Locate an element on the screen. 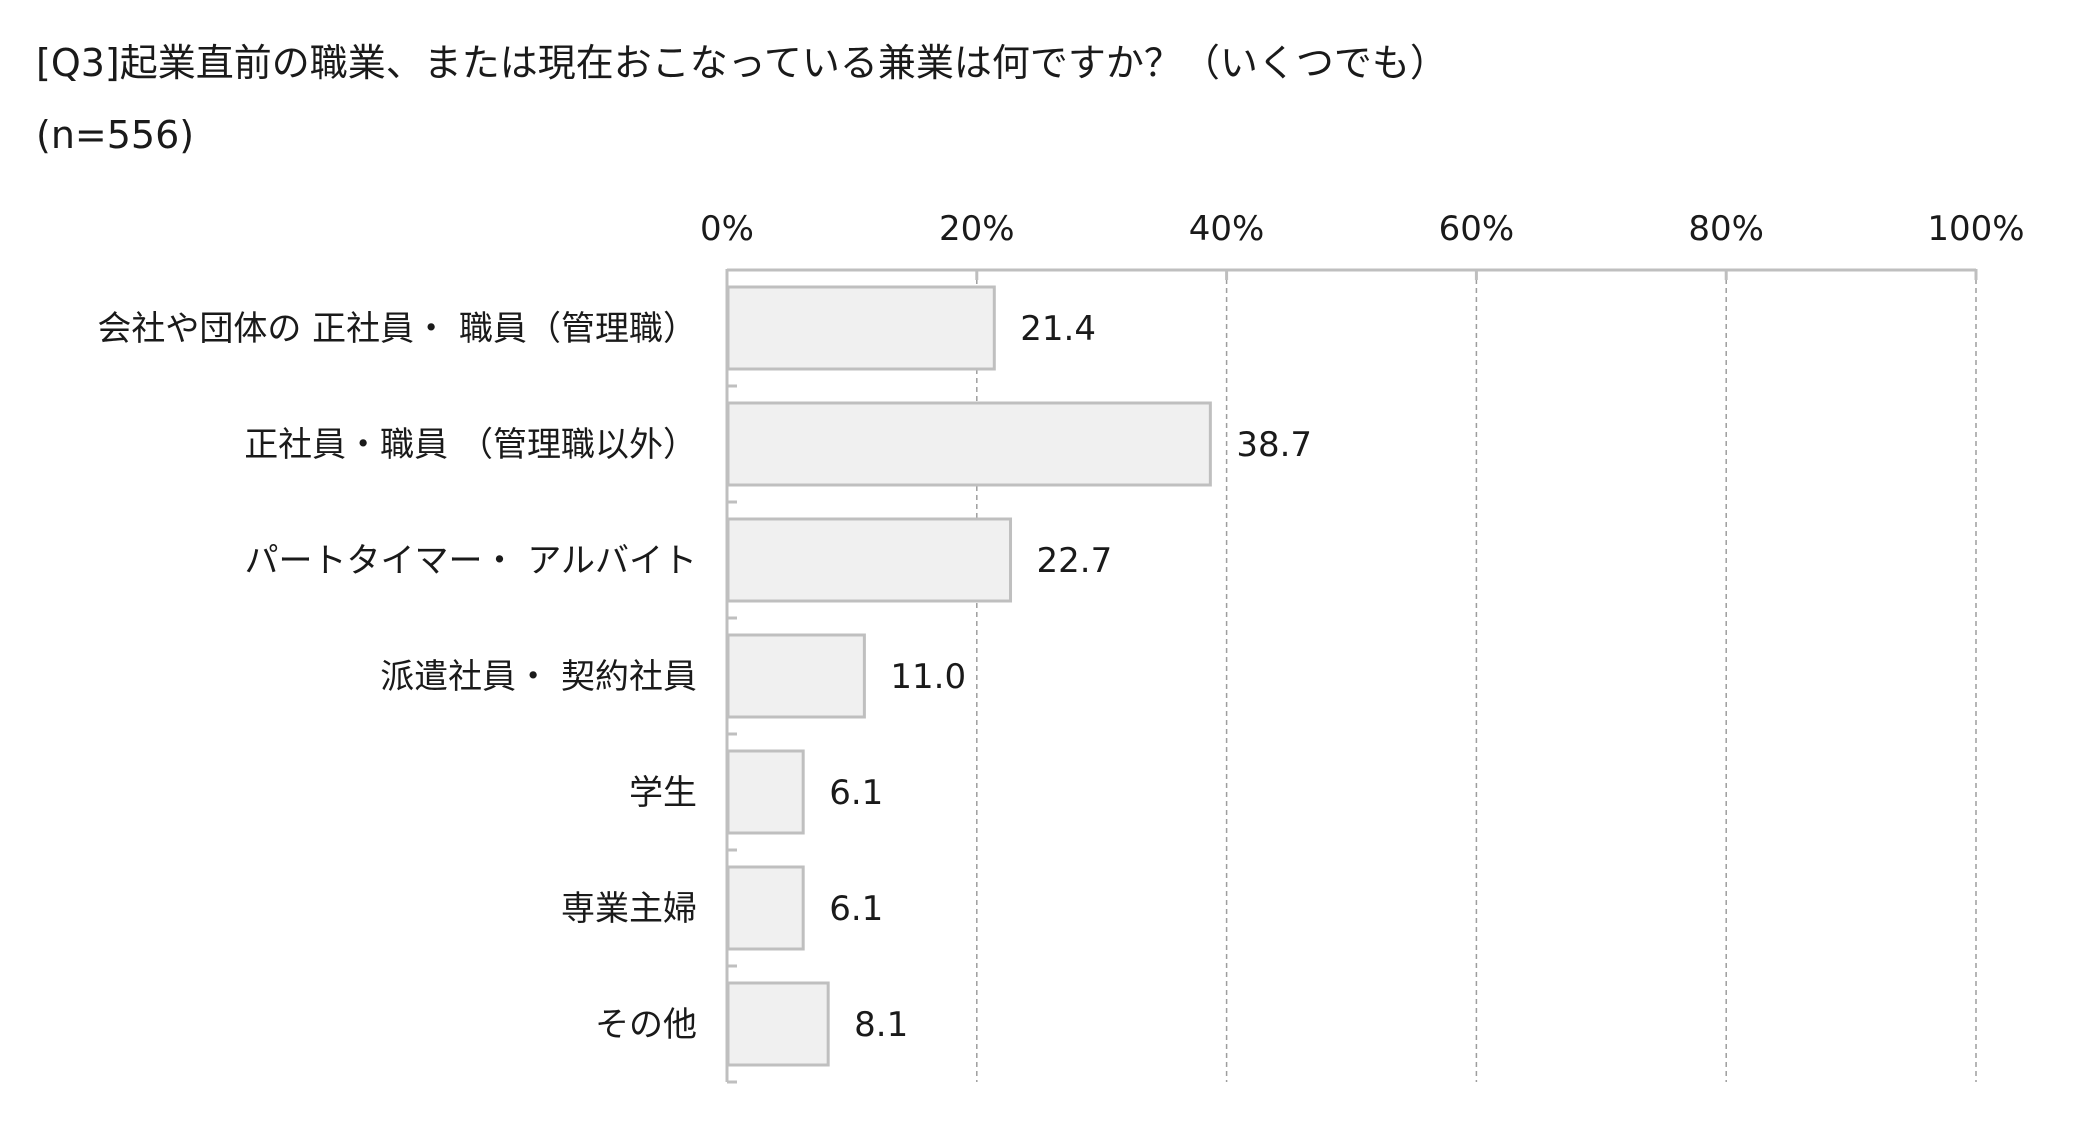 This screenshot has height=1121, width=2079. category-label: その他 is located at coordinates (646, 1025).